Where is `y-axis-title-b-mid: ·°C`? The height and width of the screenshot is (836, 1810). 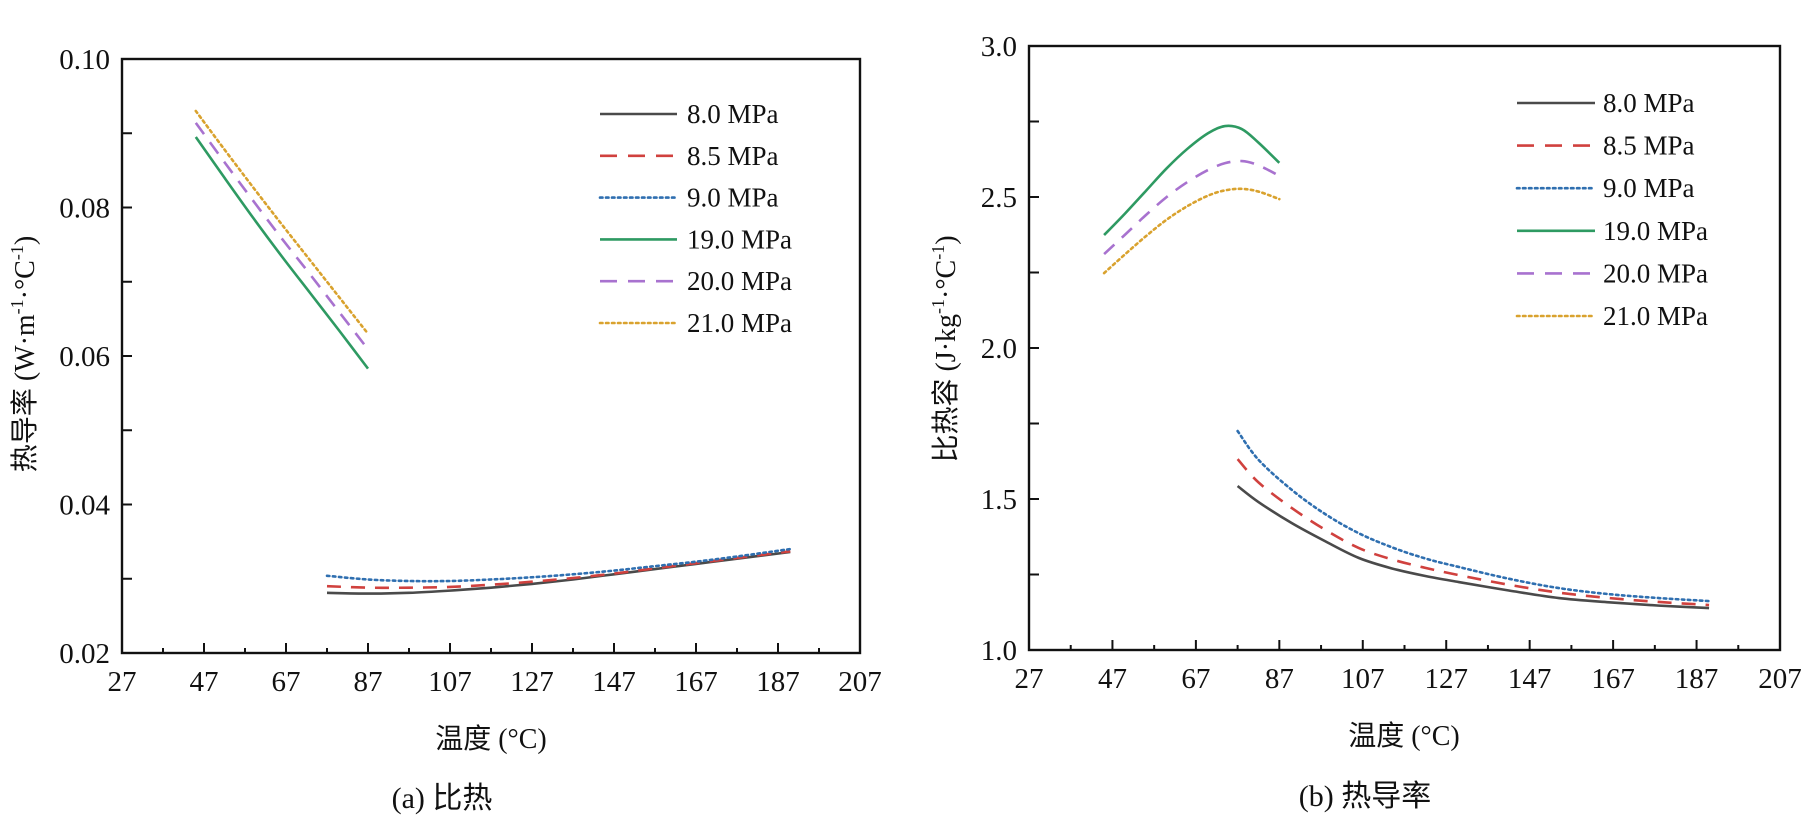
y-axis-title-b-mid: ·°C is located at coordinates (946, 279).